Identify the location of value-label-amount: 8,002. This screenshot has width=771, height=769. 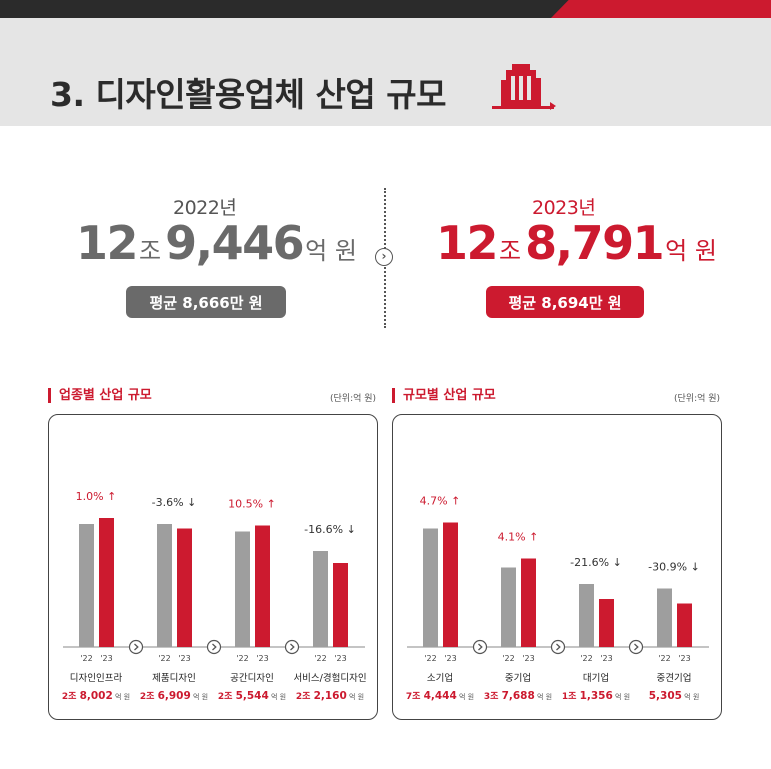
(96, 696).